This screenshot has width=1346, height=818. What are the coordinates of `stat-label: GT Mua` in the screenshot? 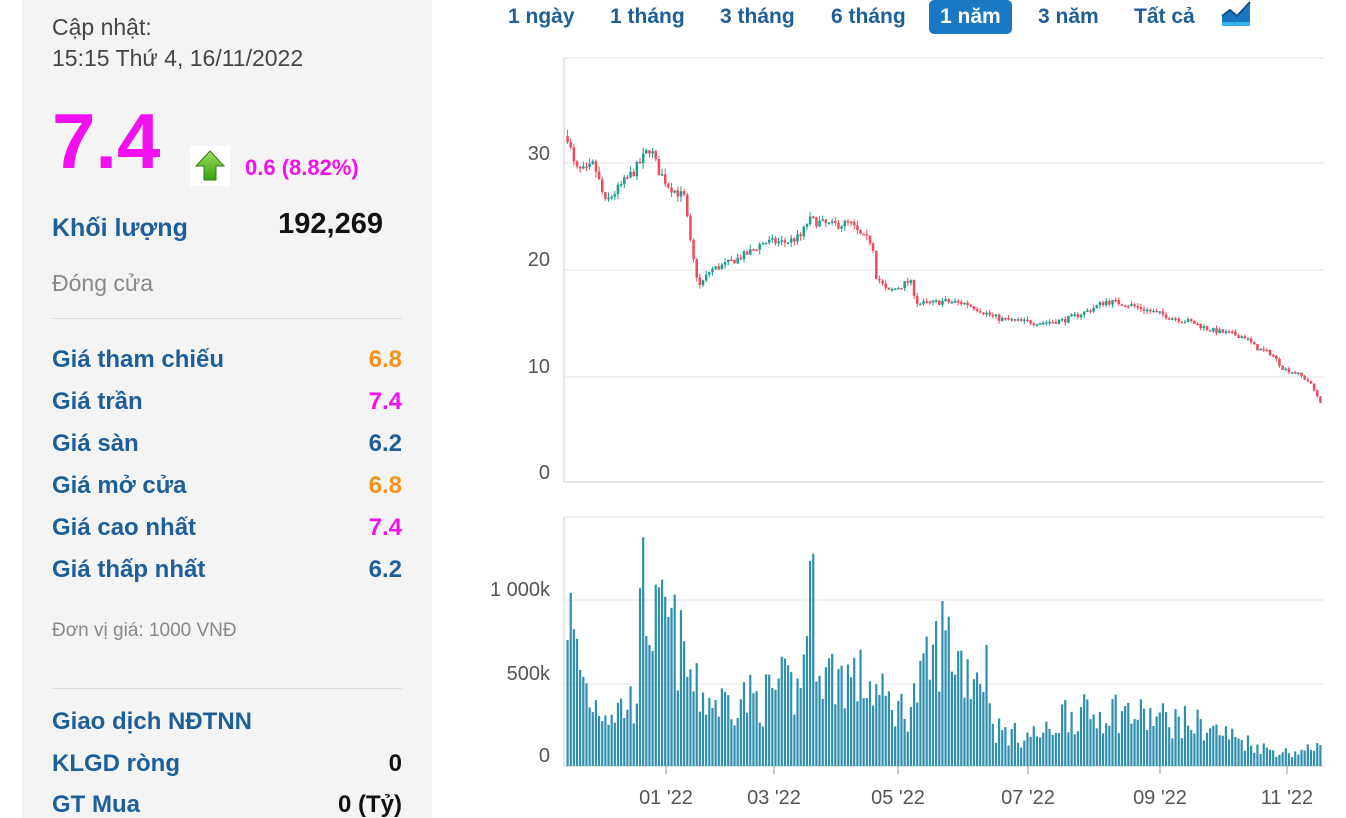 It's located at (96, 804).